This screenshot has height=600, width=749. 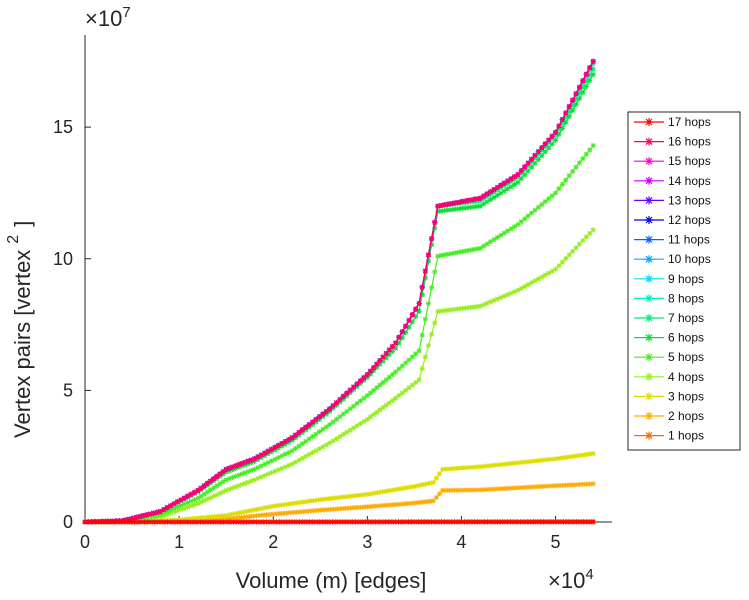 I want to click on legend-label: 11 hops, so click(x=689, y=240).